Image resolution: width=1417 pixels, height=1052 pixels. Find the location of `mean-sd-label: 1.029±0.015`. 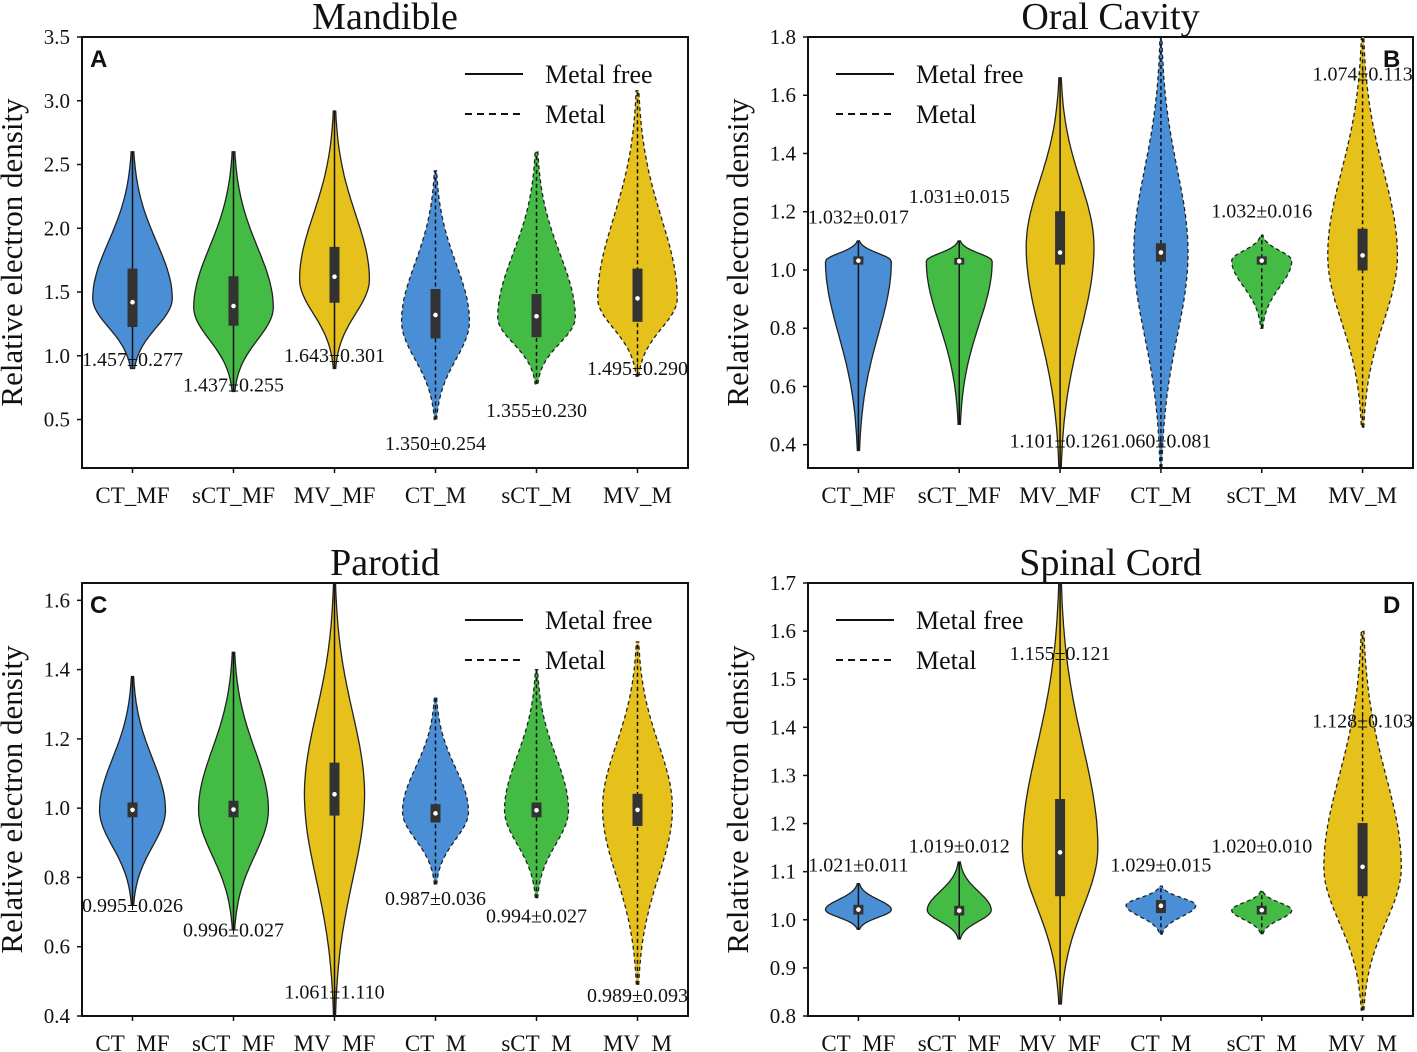

mean-sd-label: 1.029±0.015 is located at coordinates (1160, 866).